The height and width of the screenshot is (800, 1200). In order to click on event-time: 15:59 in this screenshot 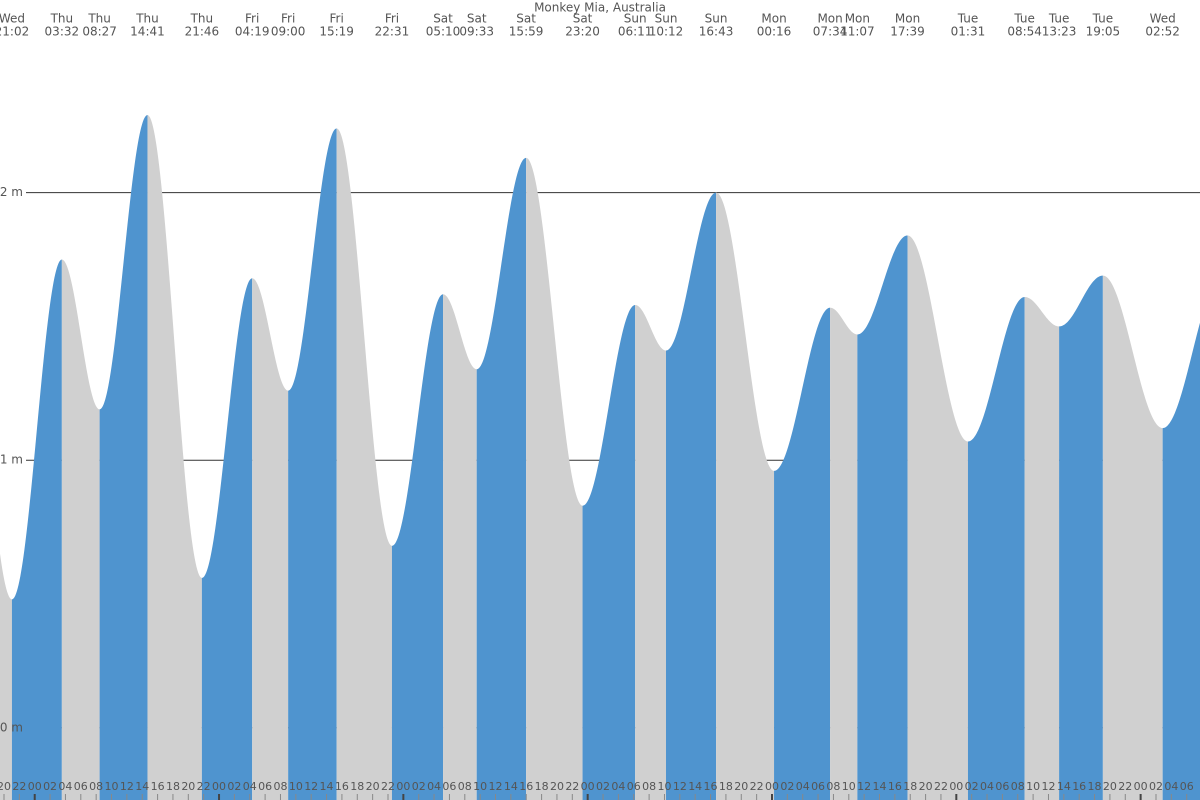, I will do `click(526, 32)`.